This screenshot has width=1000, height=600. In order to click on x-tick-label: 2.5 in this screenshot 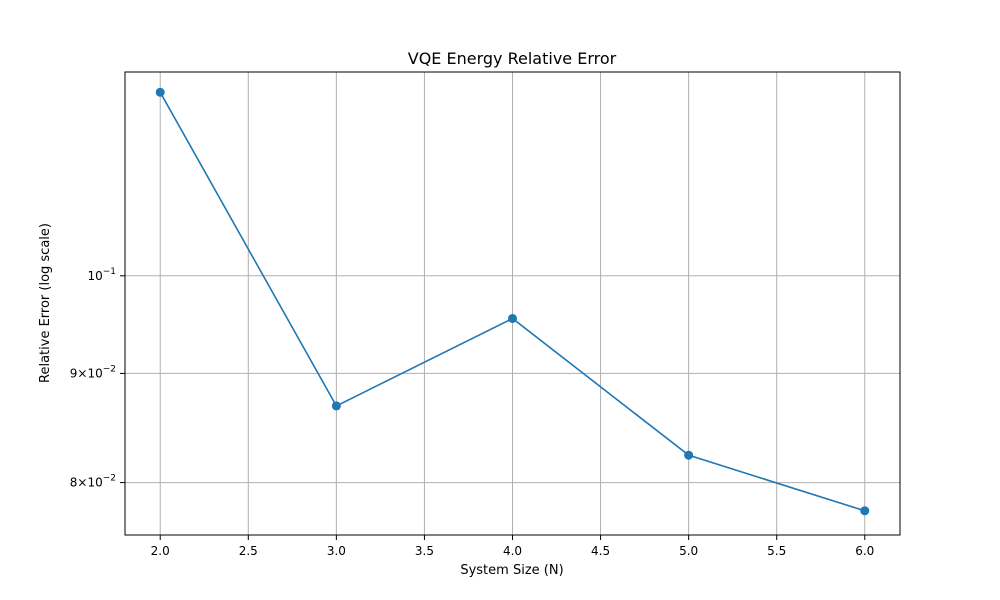, I will do `click(248, 551)`.